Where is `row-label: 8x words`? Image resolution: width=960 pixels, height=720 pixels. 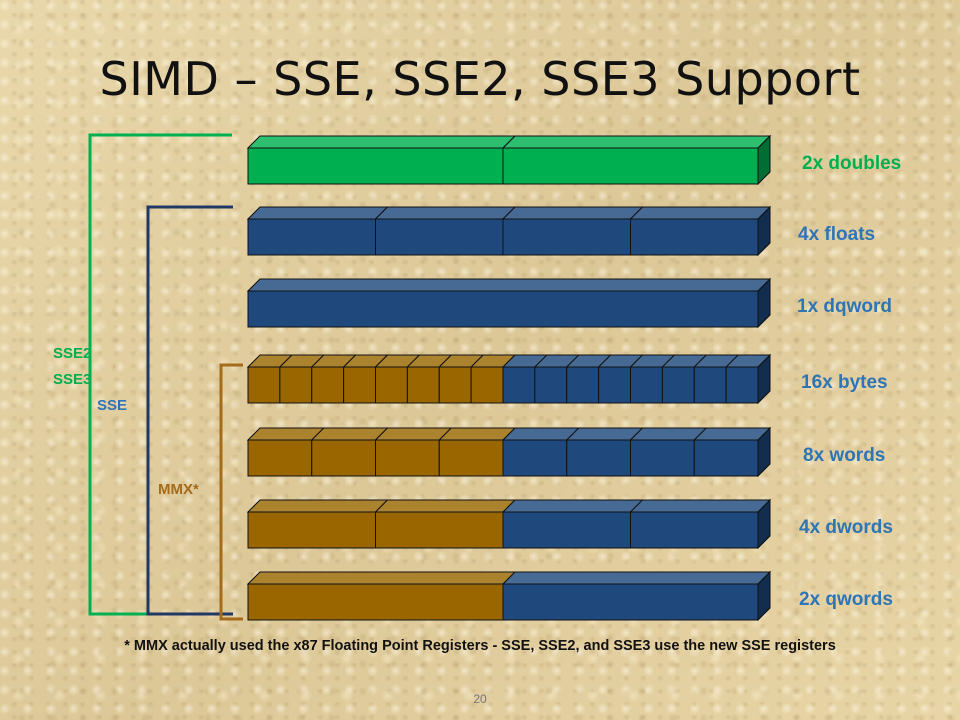
row-label: 8x words is located at coordinates (844, 455).